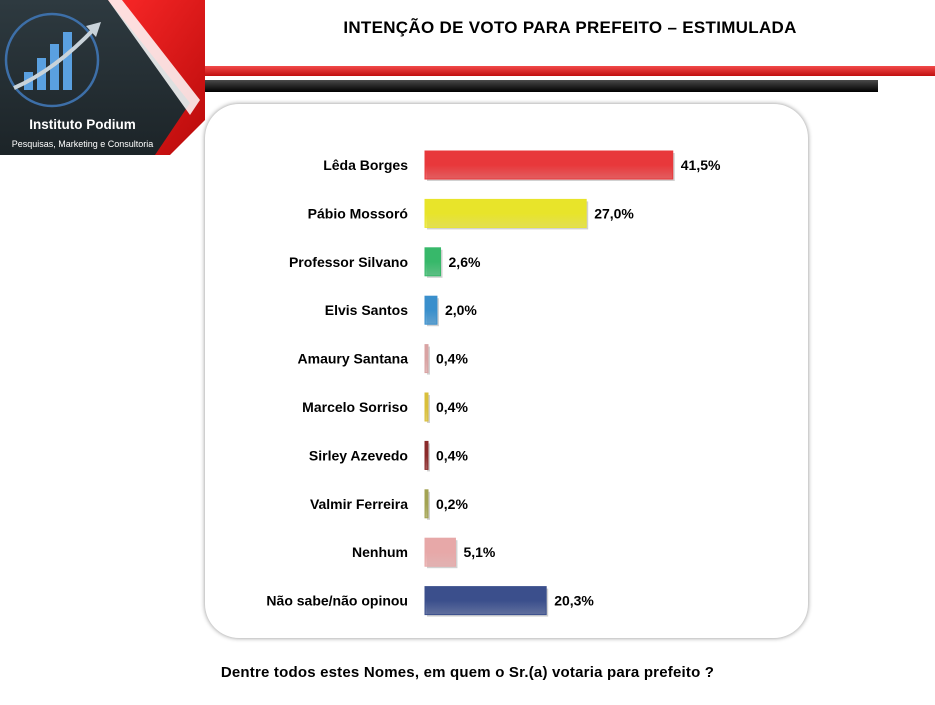  I want to click on value-label: 20,3%, so click(574, 601).